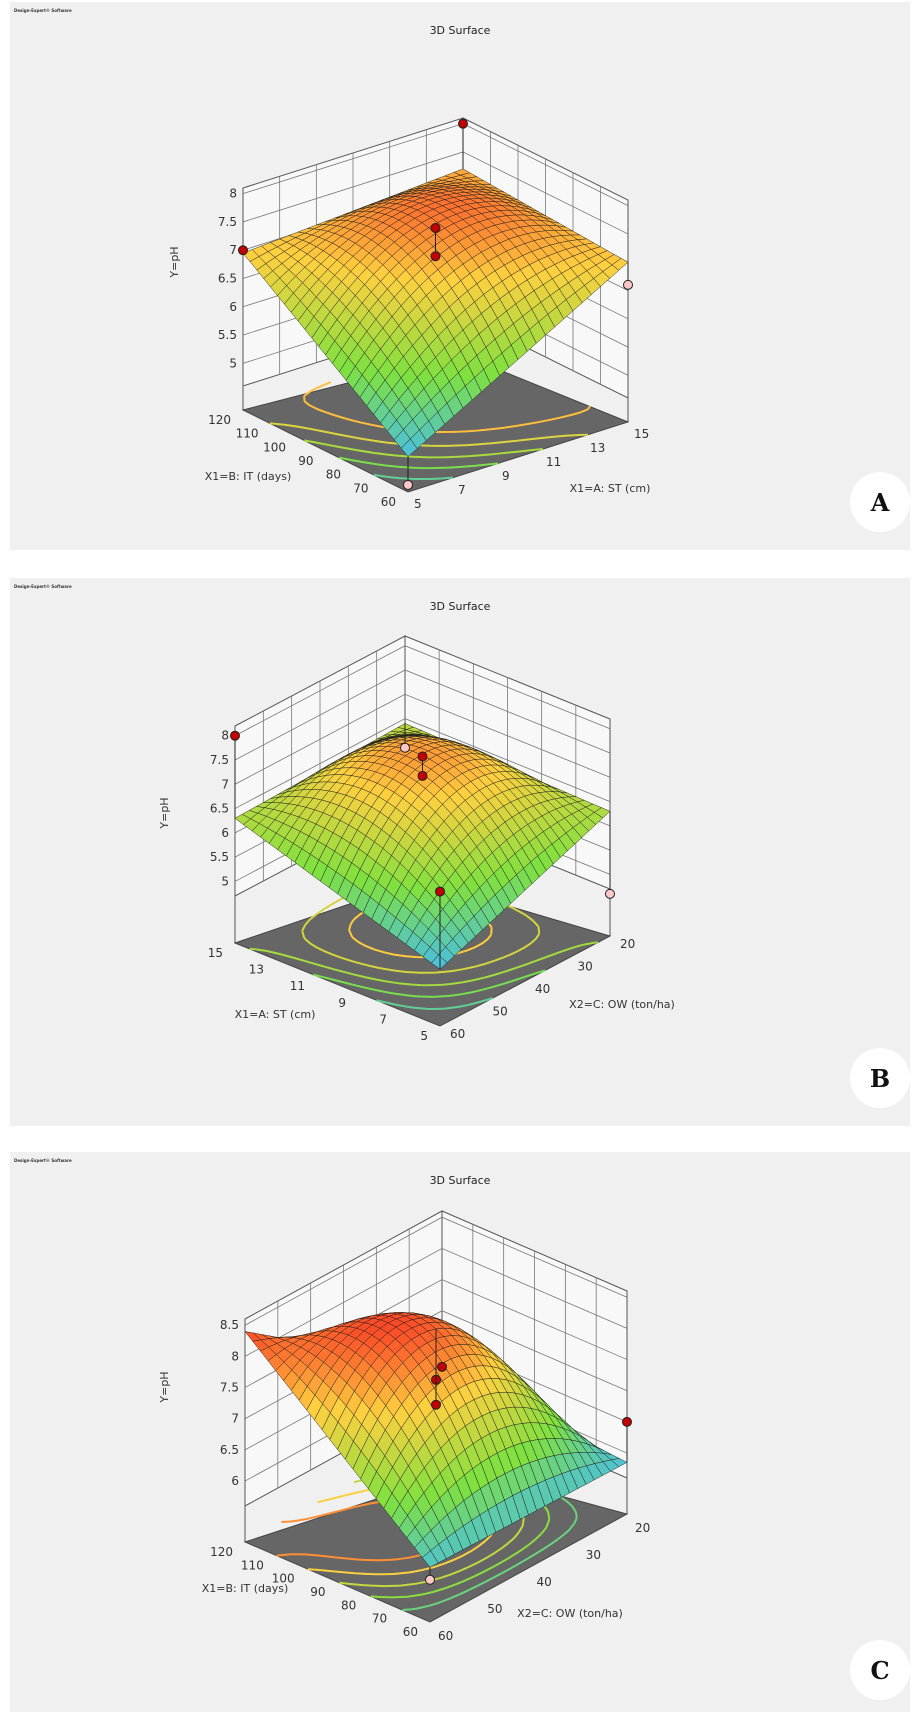 This screenshot has width=914, height=1712. What do you see at coordinates (610, 488) in the screenshot?
I see `x2-axis-label: X1=A: ST (cm)` at bounding box center [610, 488].